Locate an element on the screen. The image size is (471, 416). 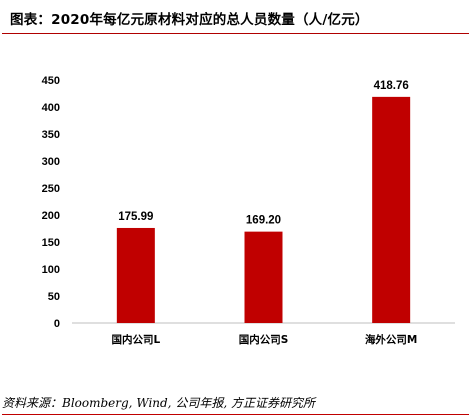
y-tick-label: 400 is located at coordinates (51, 108).